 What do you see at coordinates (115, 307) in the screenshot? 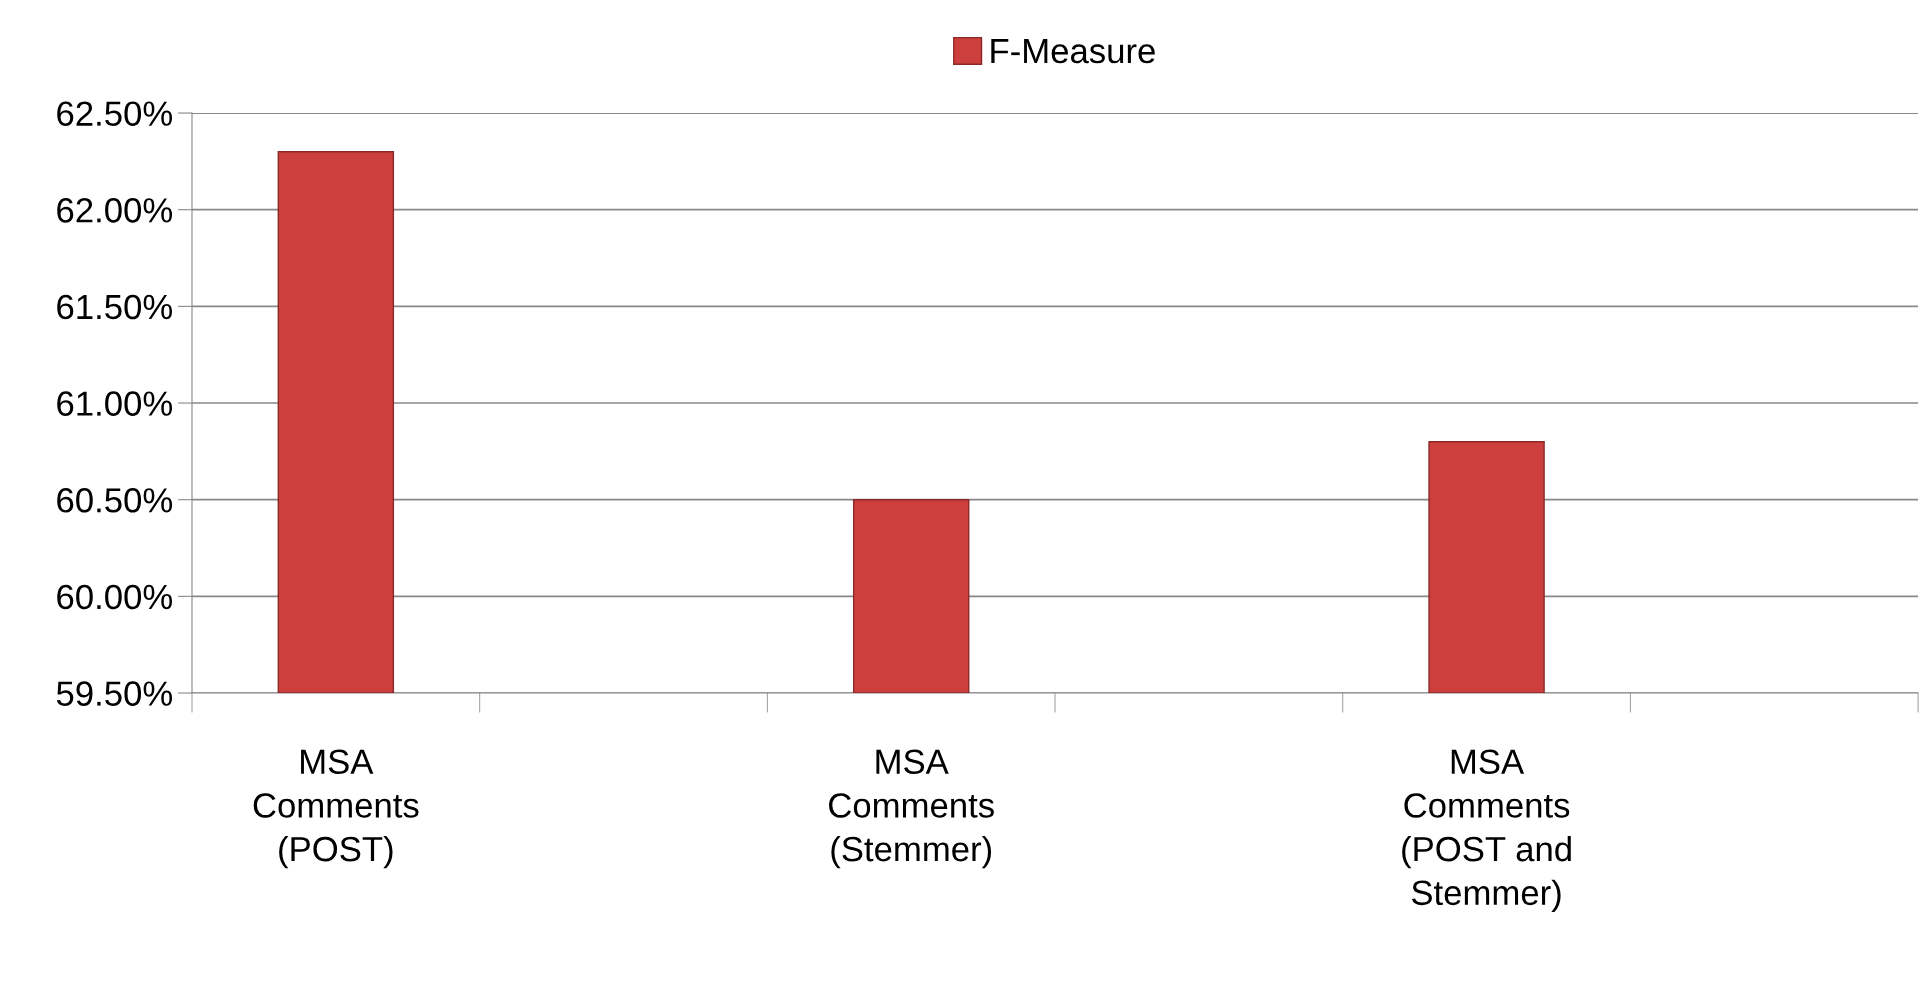
I see `y-tick-label: 61.50%` at bounding box center [115, 307].